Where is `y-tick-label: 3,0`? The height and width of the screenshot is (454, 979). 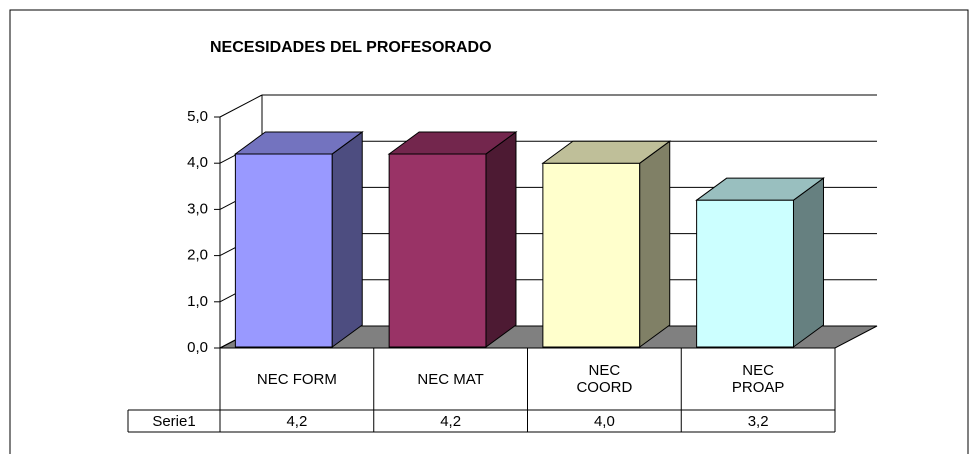
y-tick-label: 3,0 is located at coordinates (197, 208).